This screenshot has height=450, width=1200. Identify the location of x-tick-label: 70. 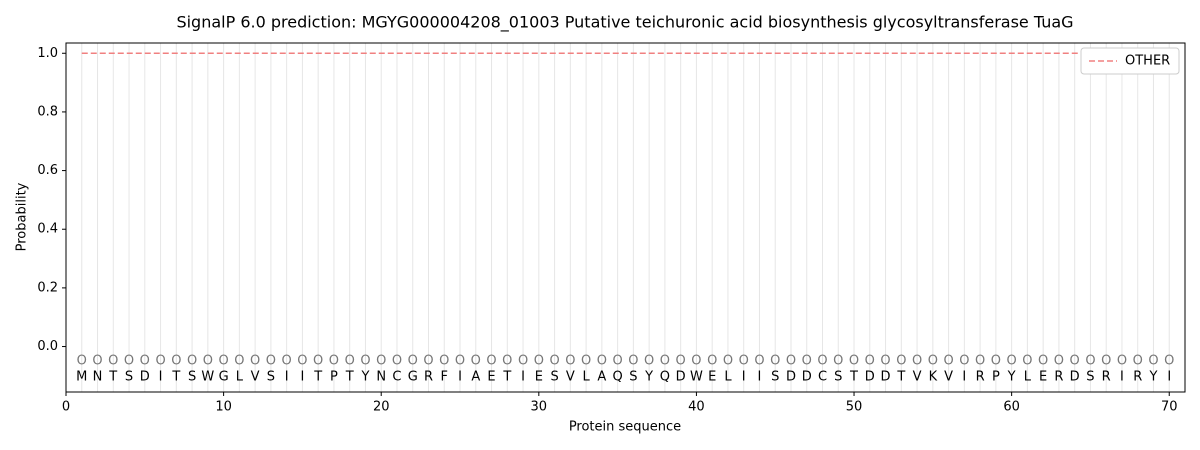
(1169, 407).